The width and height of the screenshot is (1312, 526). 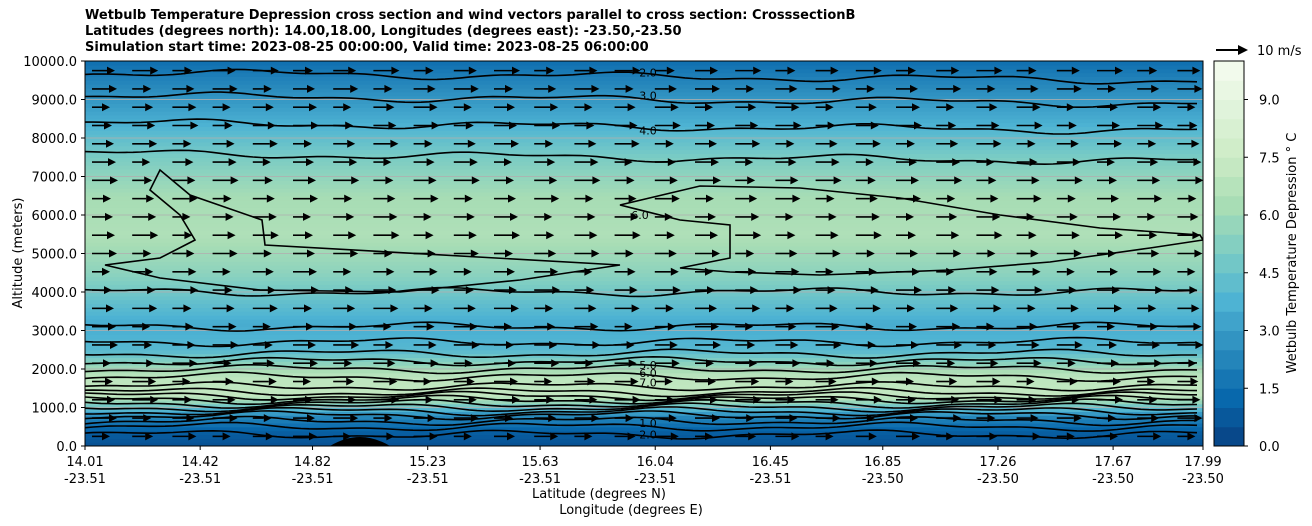 What do you see at coordinates (85, 479) in the screenshot?
I see `x-tick-lon: -23.51` at bounding box center [85, 479].